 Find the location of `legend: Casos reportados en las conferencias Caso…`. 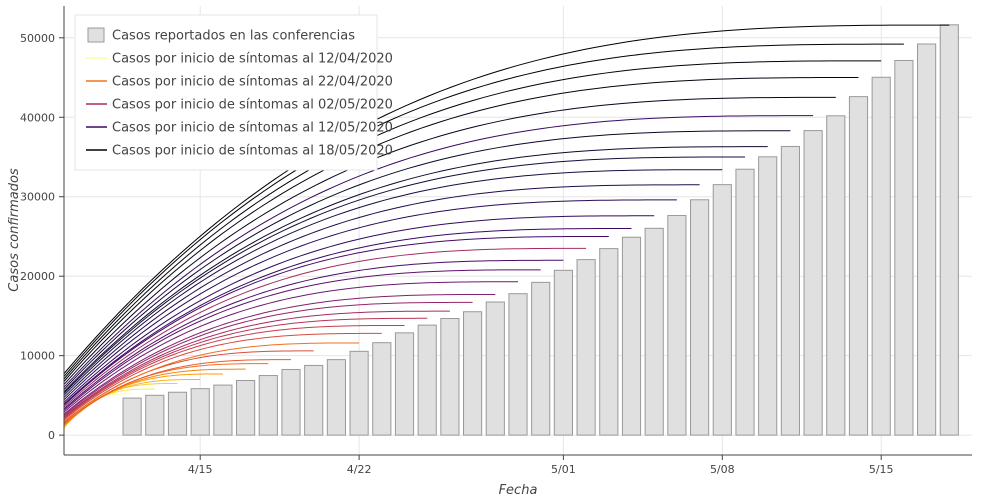

legend: Casos reportados en las conferencias Caso… is located at coordinates (233, 92).